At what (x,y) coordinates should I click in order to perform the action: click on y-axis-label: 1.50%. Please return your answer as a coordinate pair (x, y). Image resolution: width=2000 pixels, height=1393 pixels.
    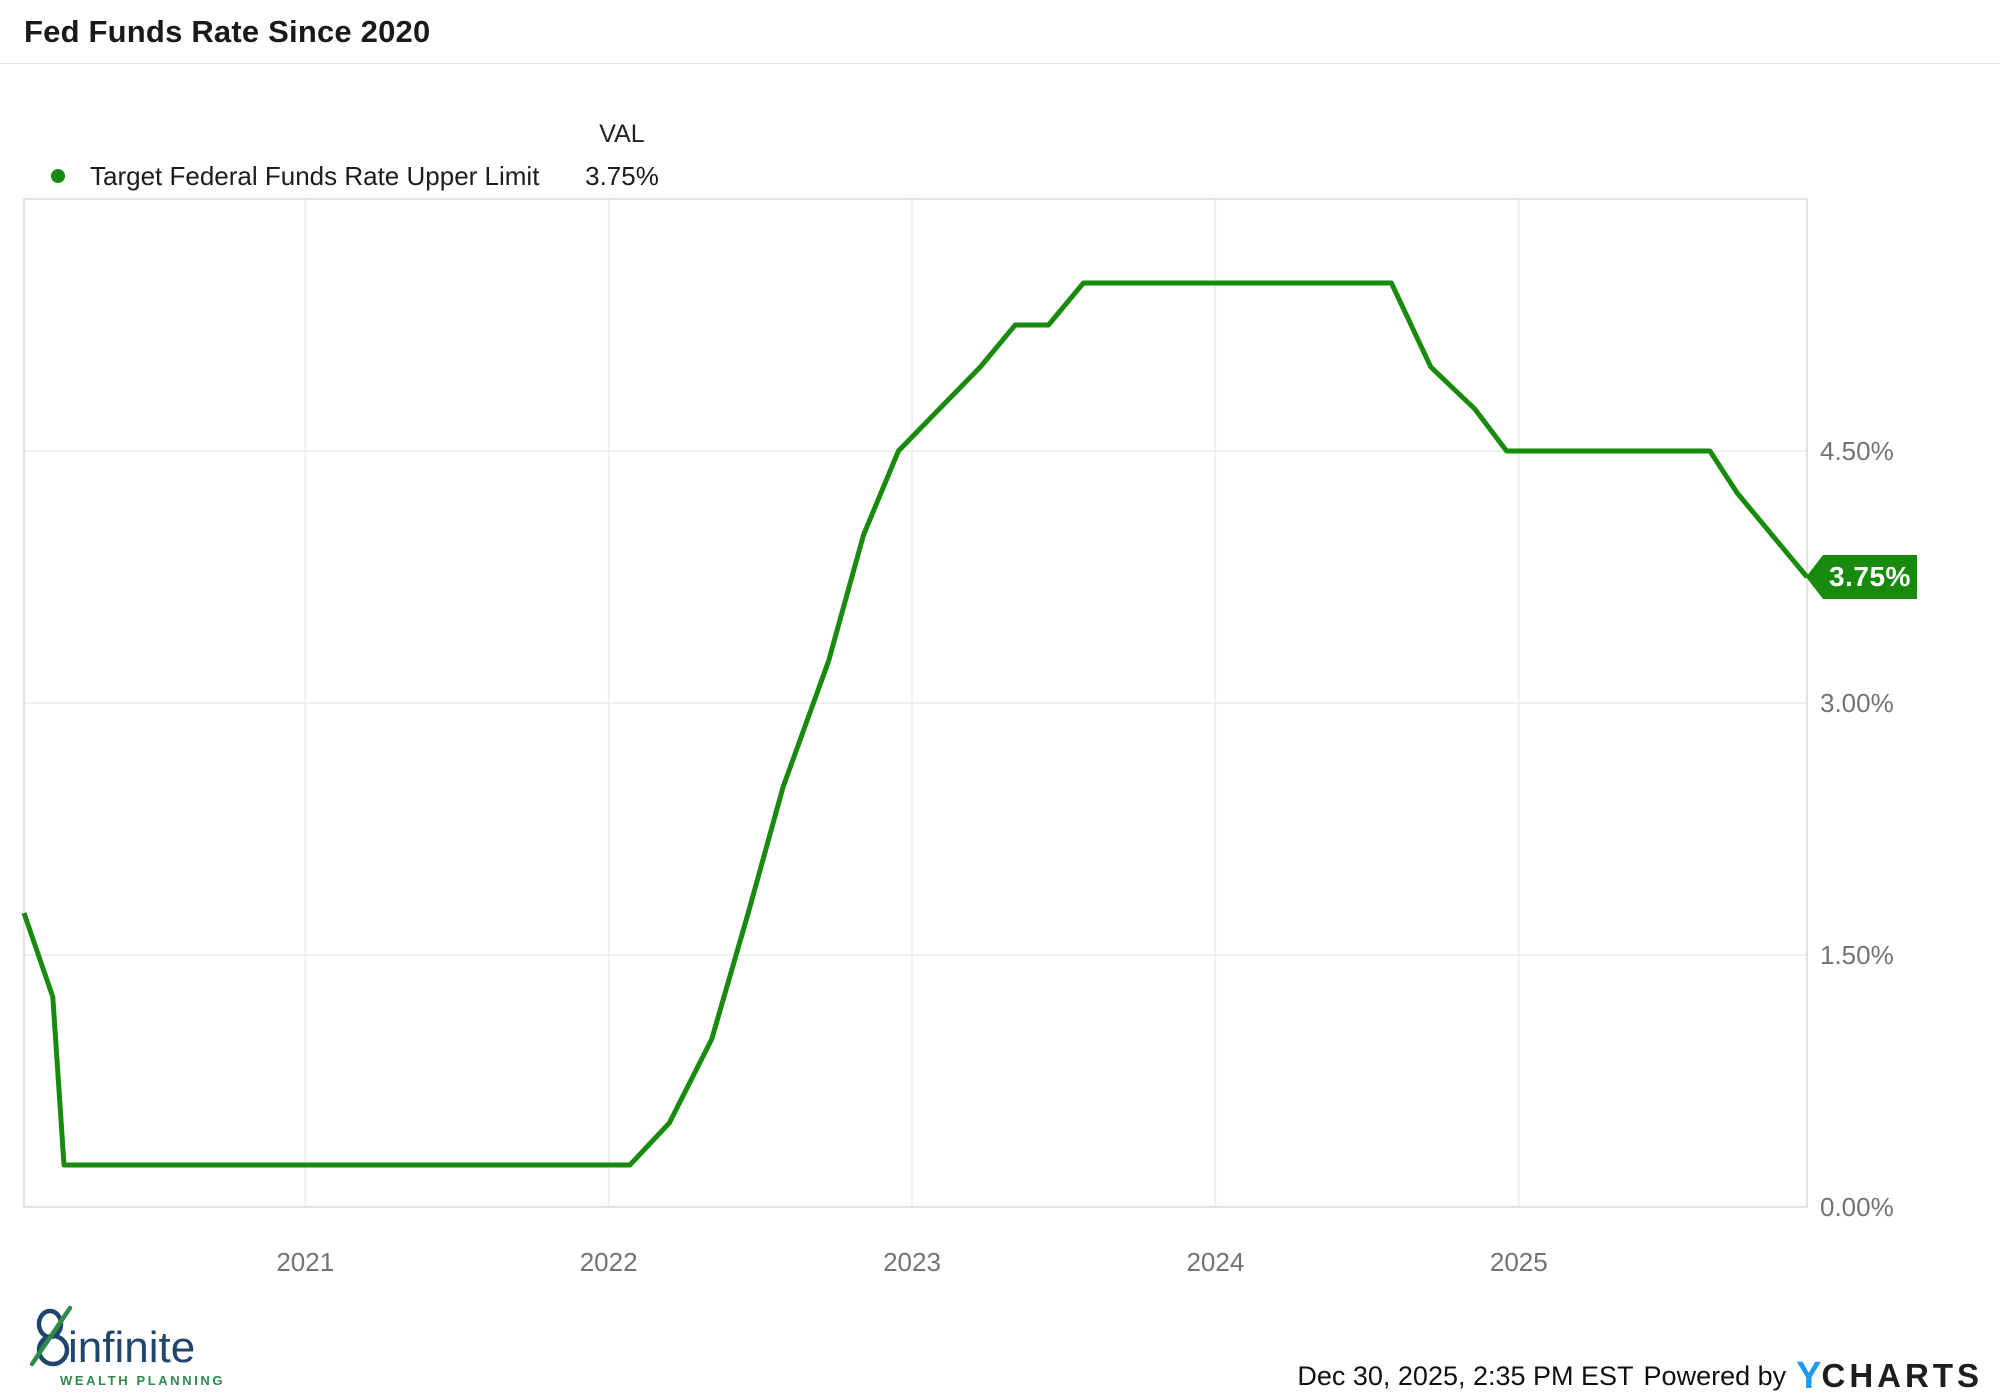
    Looking at the image, I should click on (1857, 955).